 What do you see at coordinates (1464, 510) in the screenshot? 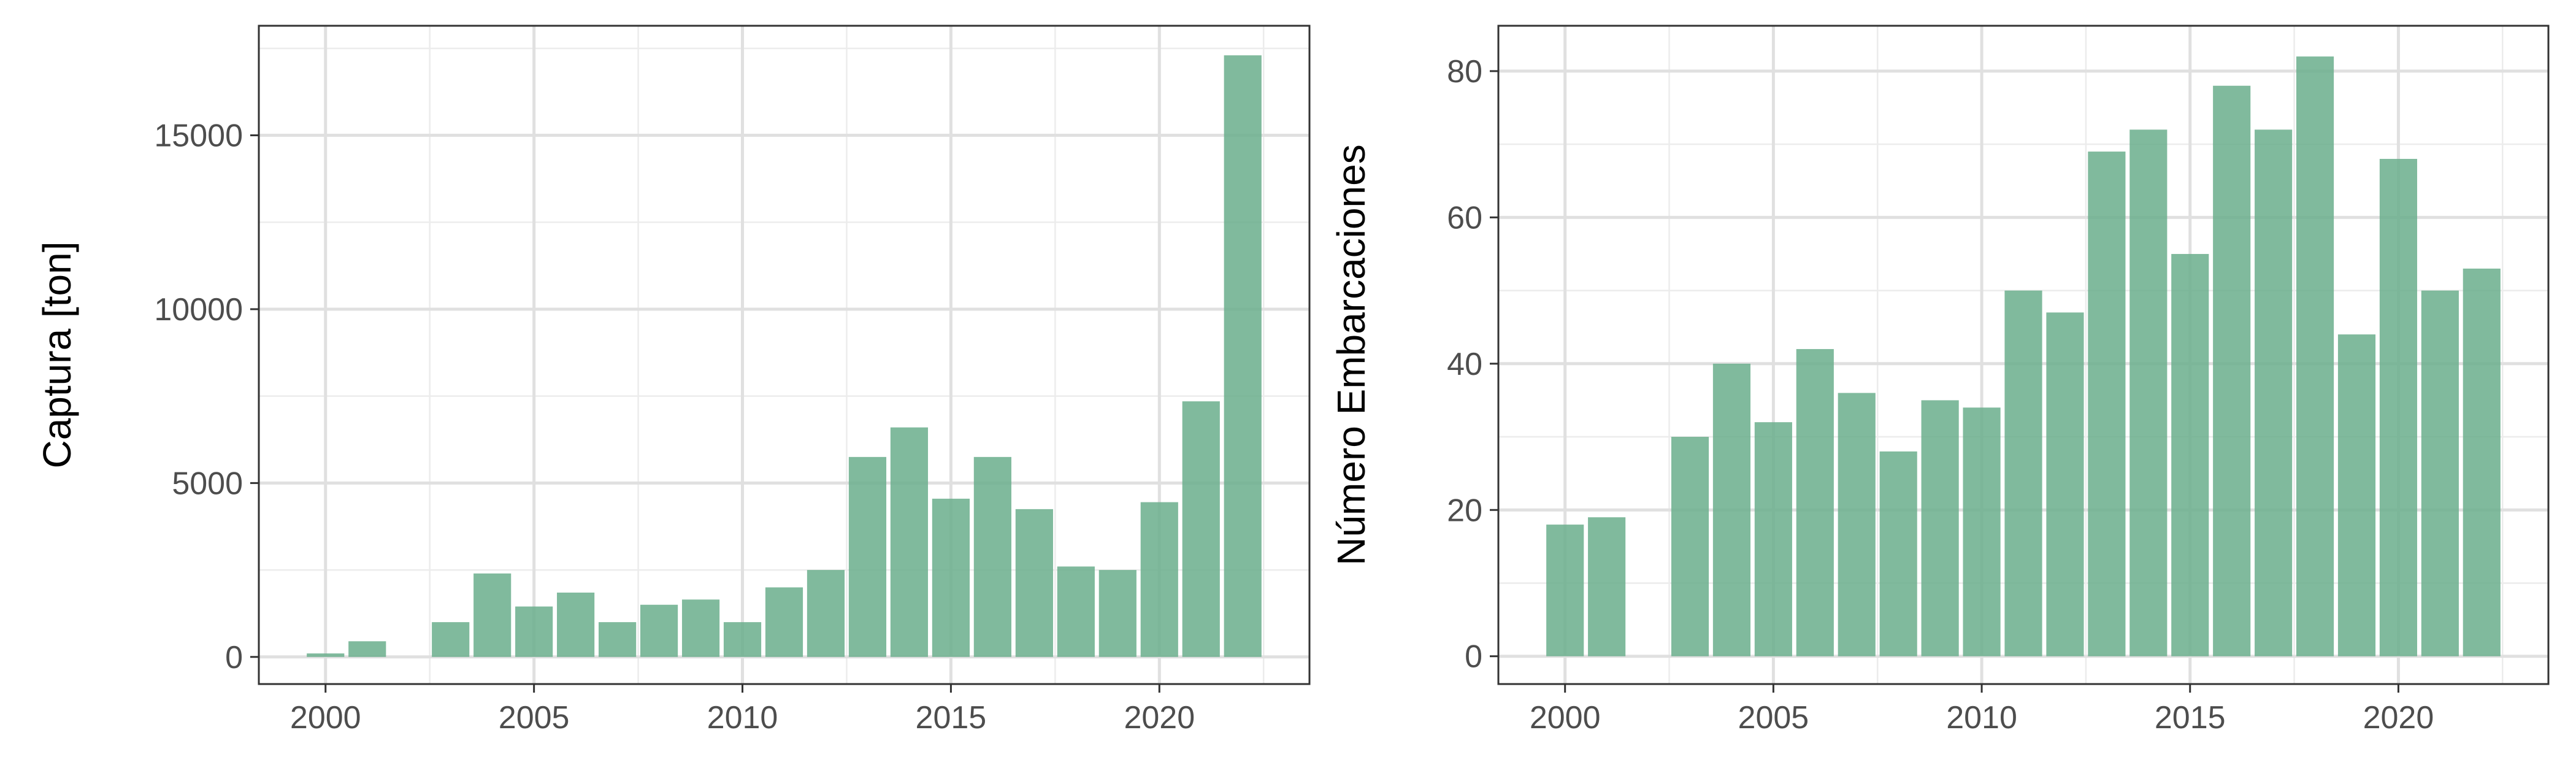
I see `y-tick-label: 20` at bounding box center [1464, 510].